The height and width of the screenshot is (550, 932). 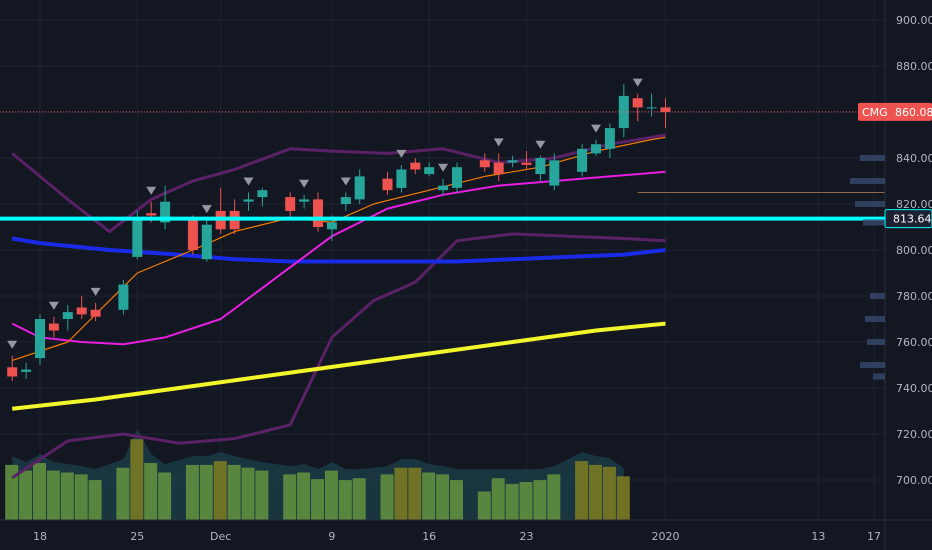 What do you see at coordinates (875, 112) in the screenshot?
I see `symbol-label: CMG` at bounding box center [875, 112].